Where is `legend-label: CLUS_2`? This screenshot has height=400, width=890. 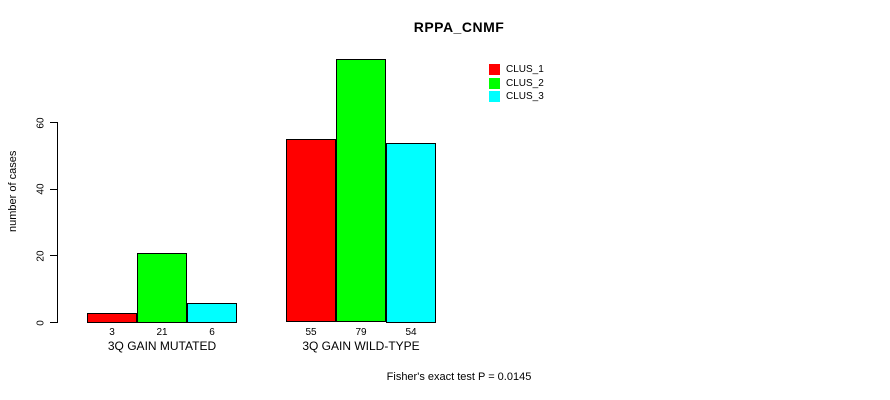
legend-label: CLUS_2 is located at coordinates (525, 83).